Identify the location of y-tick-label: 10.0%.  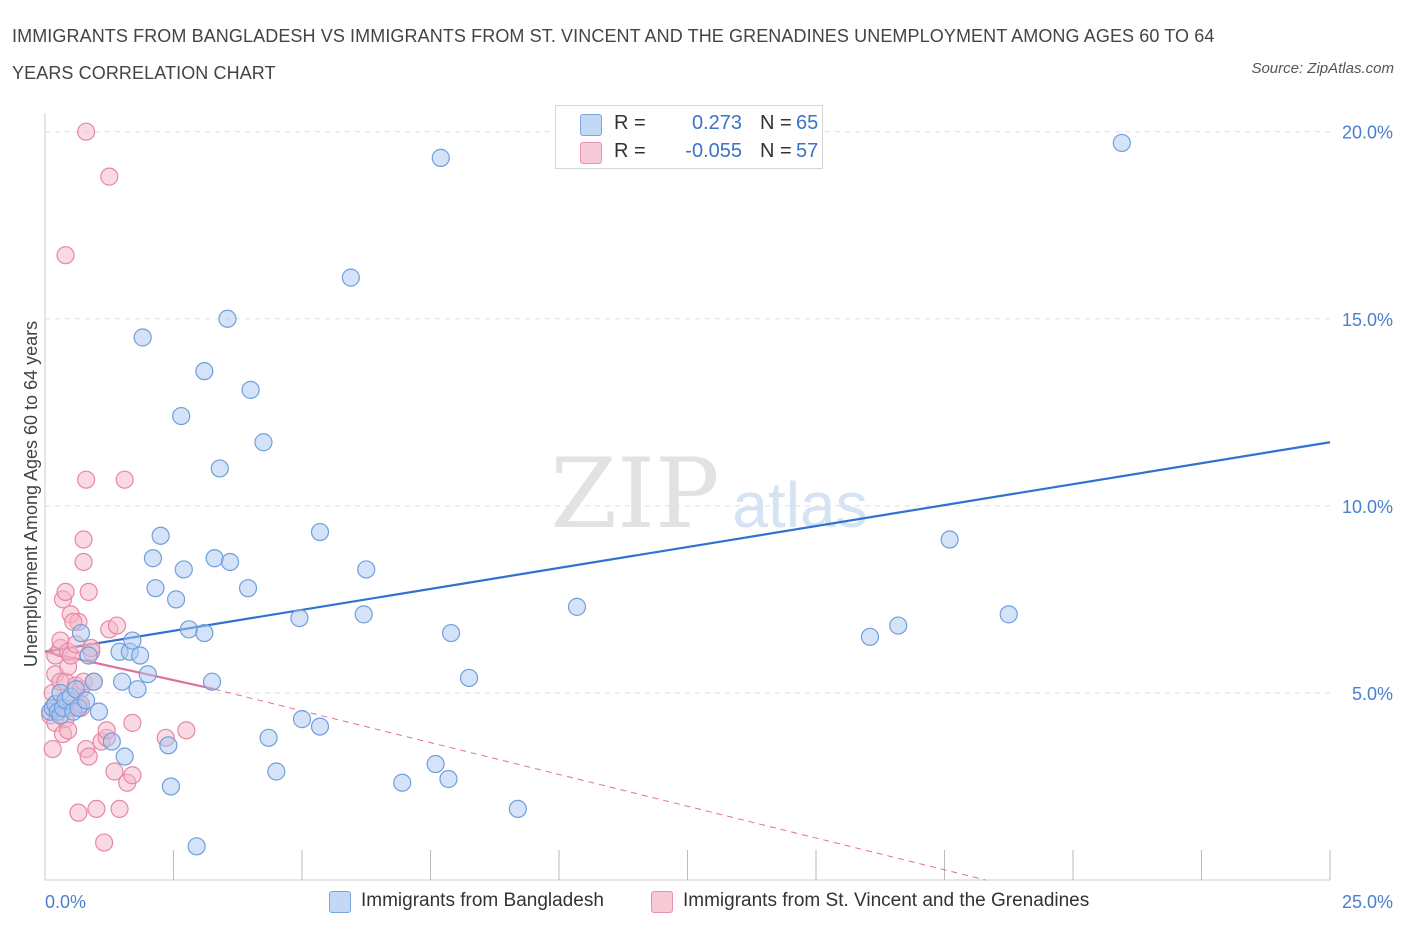
(1367, 507).